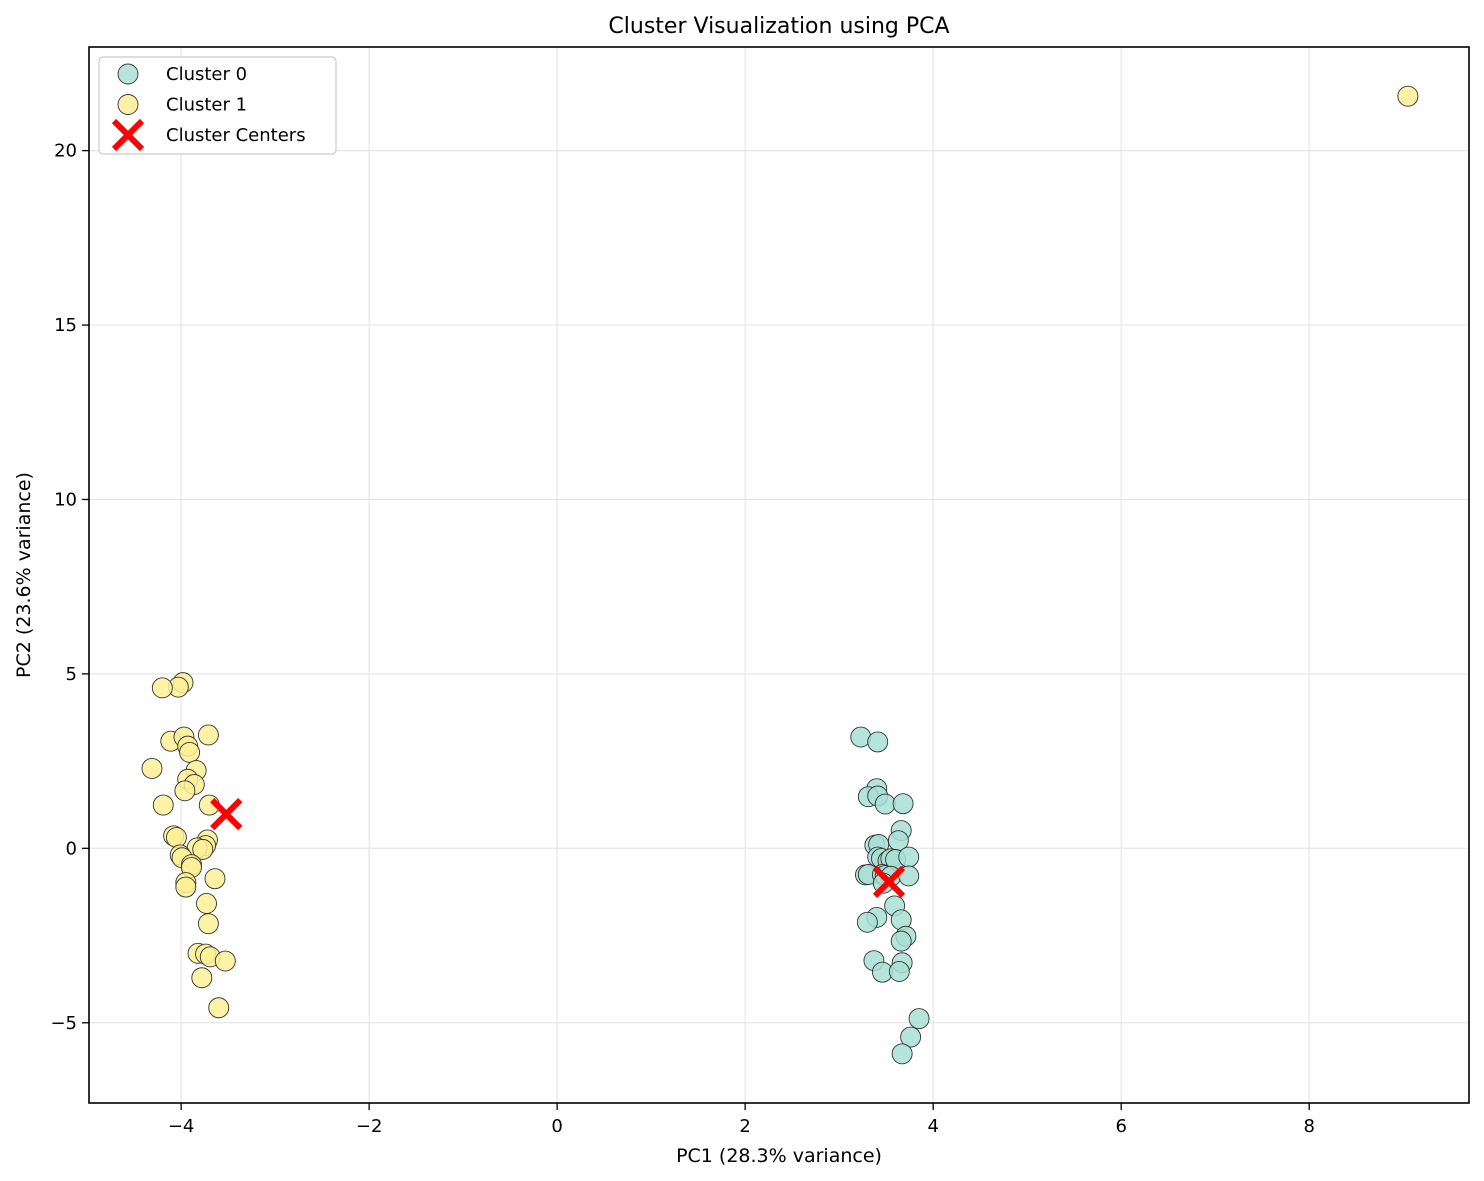  I want to click on cluster-0-series, so click(890, 895).